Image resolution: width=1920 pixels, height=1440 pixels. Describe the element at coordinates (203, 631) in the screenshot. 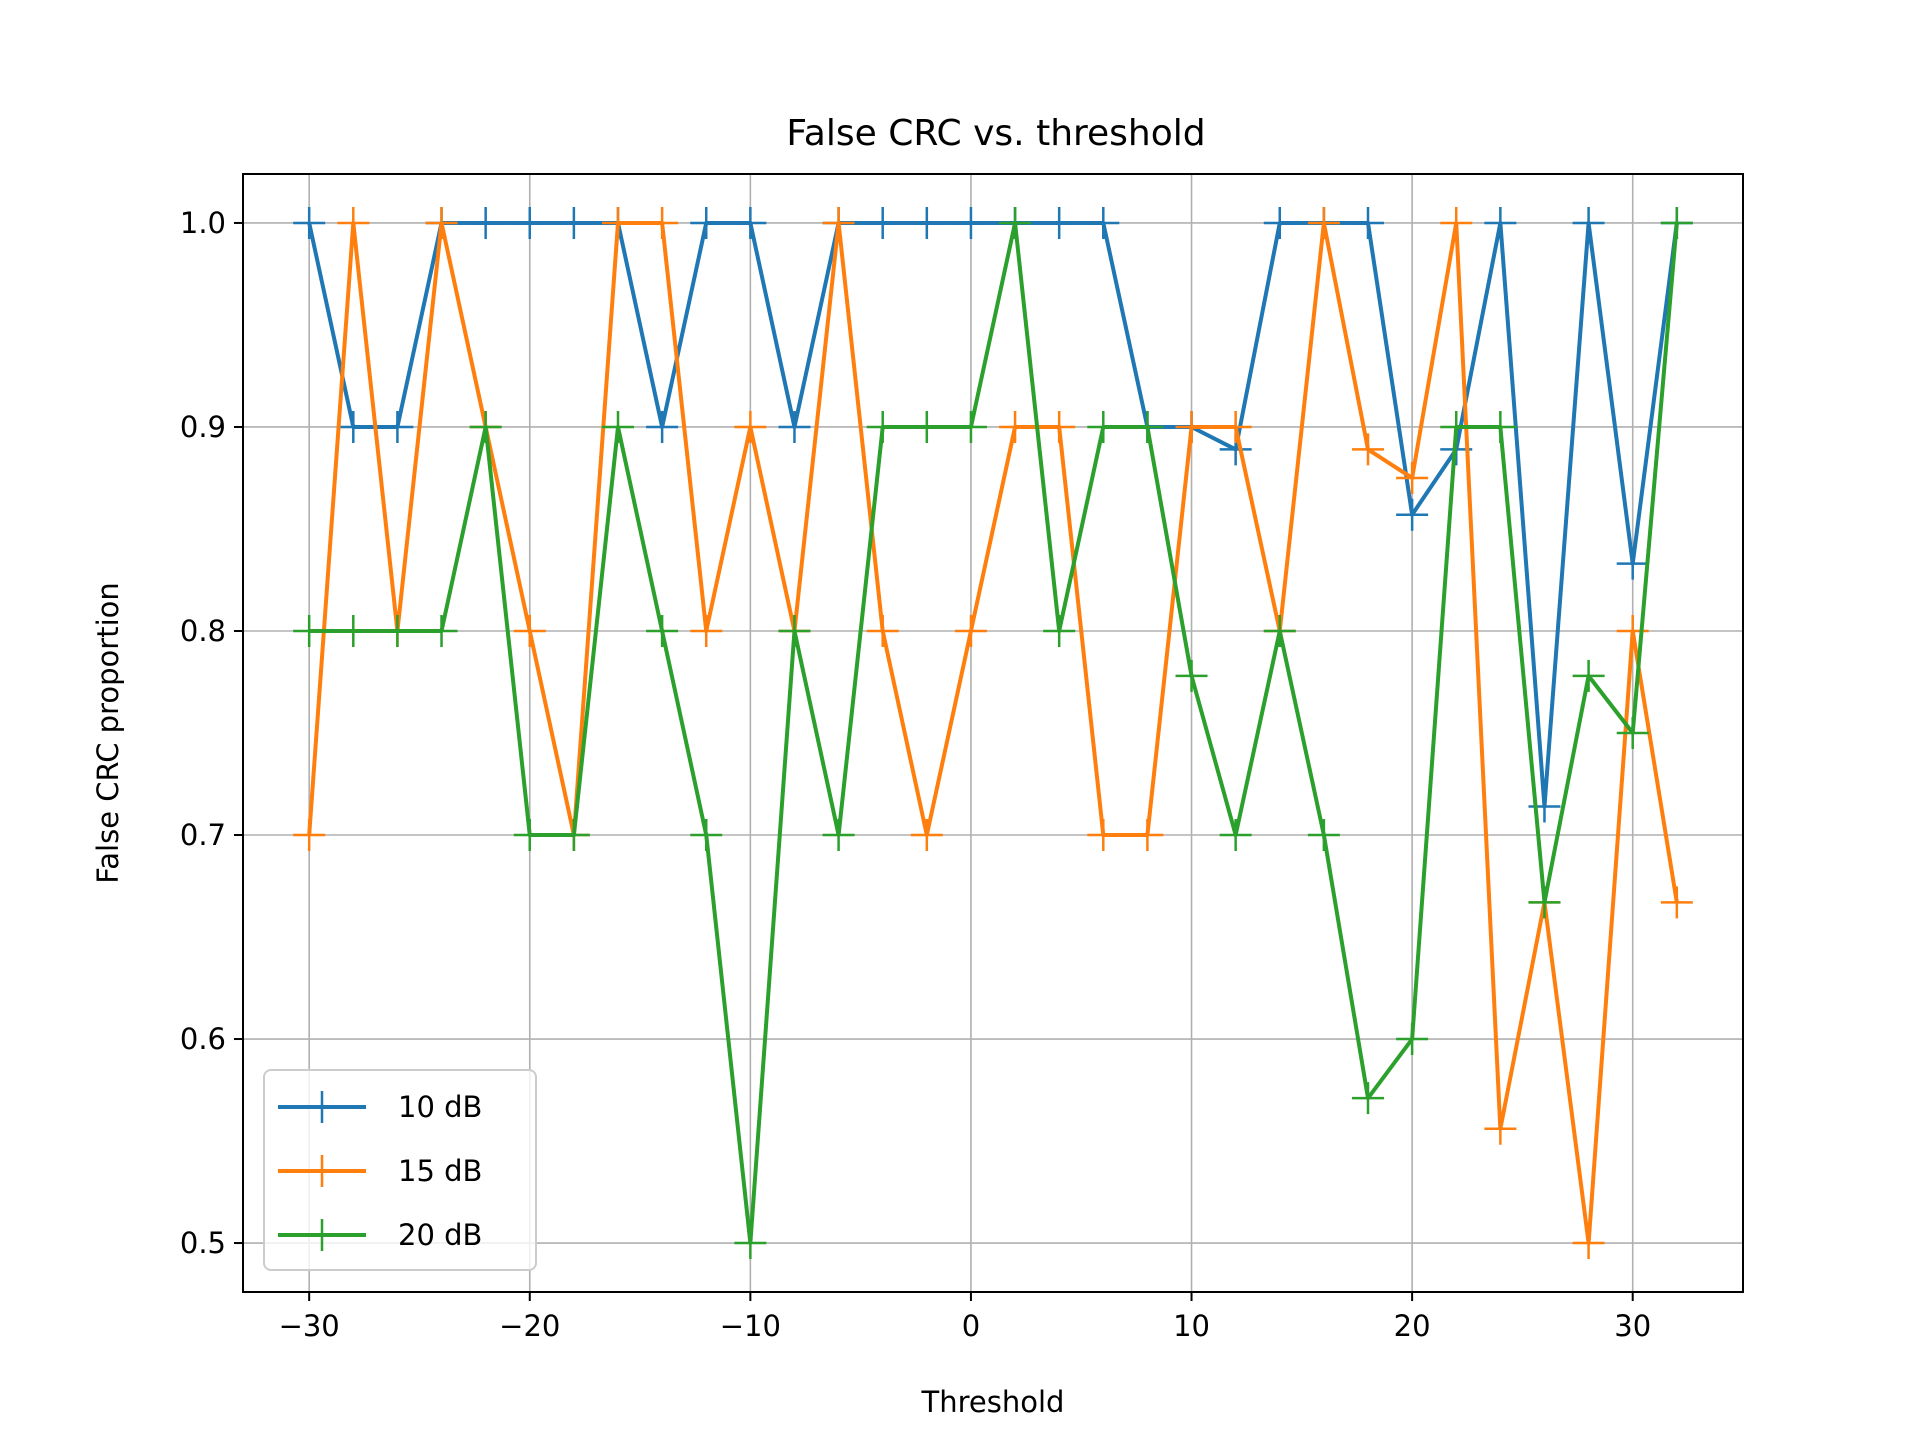

I see `y-tick-label: 0.8` at that location.